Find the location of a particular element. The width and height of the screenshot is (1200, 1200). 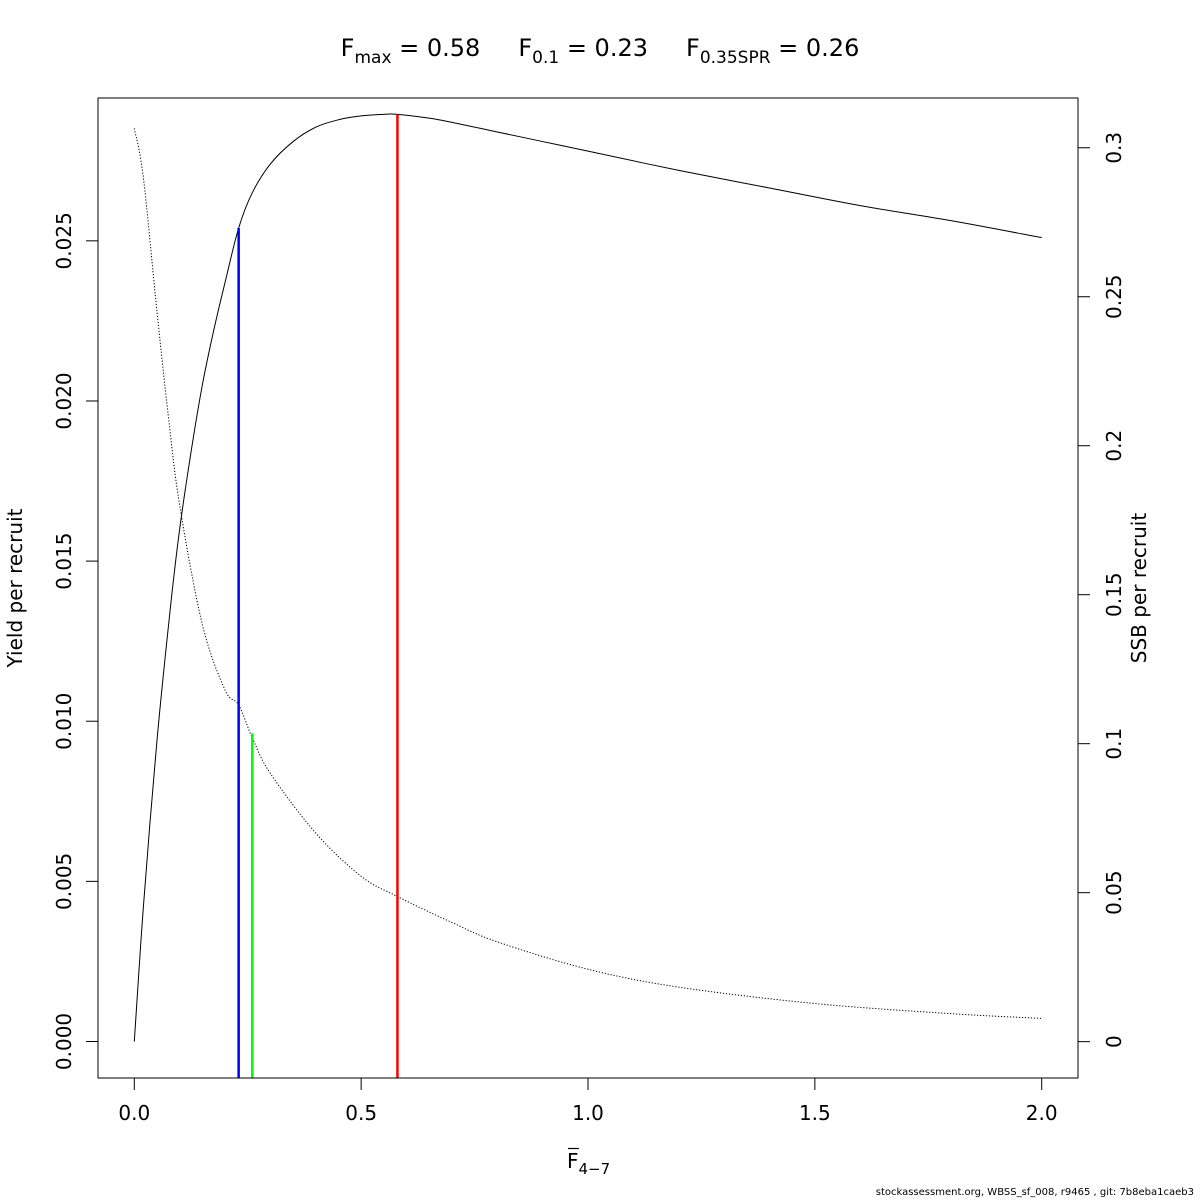

title-fspr-value: = 0.26 is located at coordinates (815, 48).